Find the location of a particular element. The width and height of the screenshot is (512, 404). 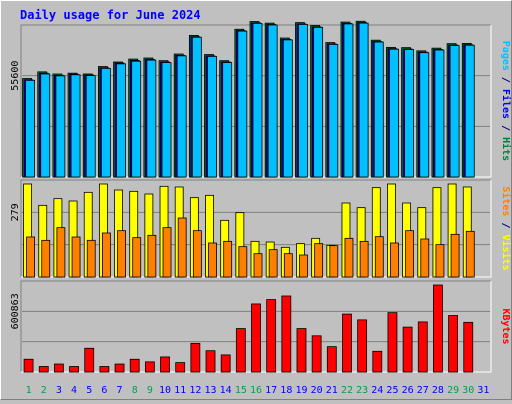

day-label-28: 28 is located at coordinates (438, 390).